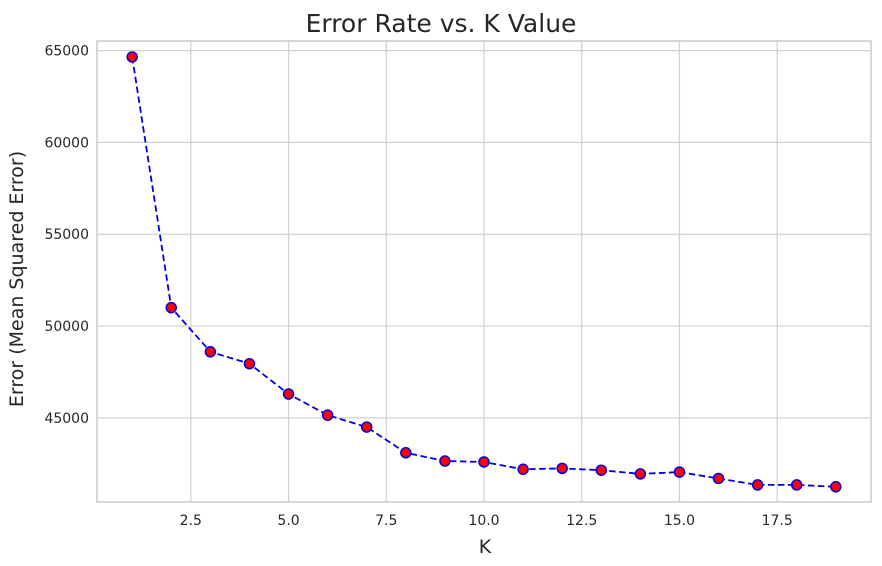 Image resolution: width=882 pixels, height=566 pixels. What do you see at coordinates (581, 521) in the screenshot?
I see `x-tick-label: 12.5` at bounding box center [581, 521].